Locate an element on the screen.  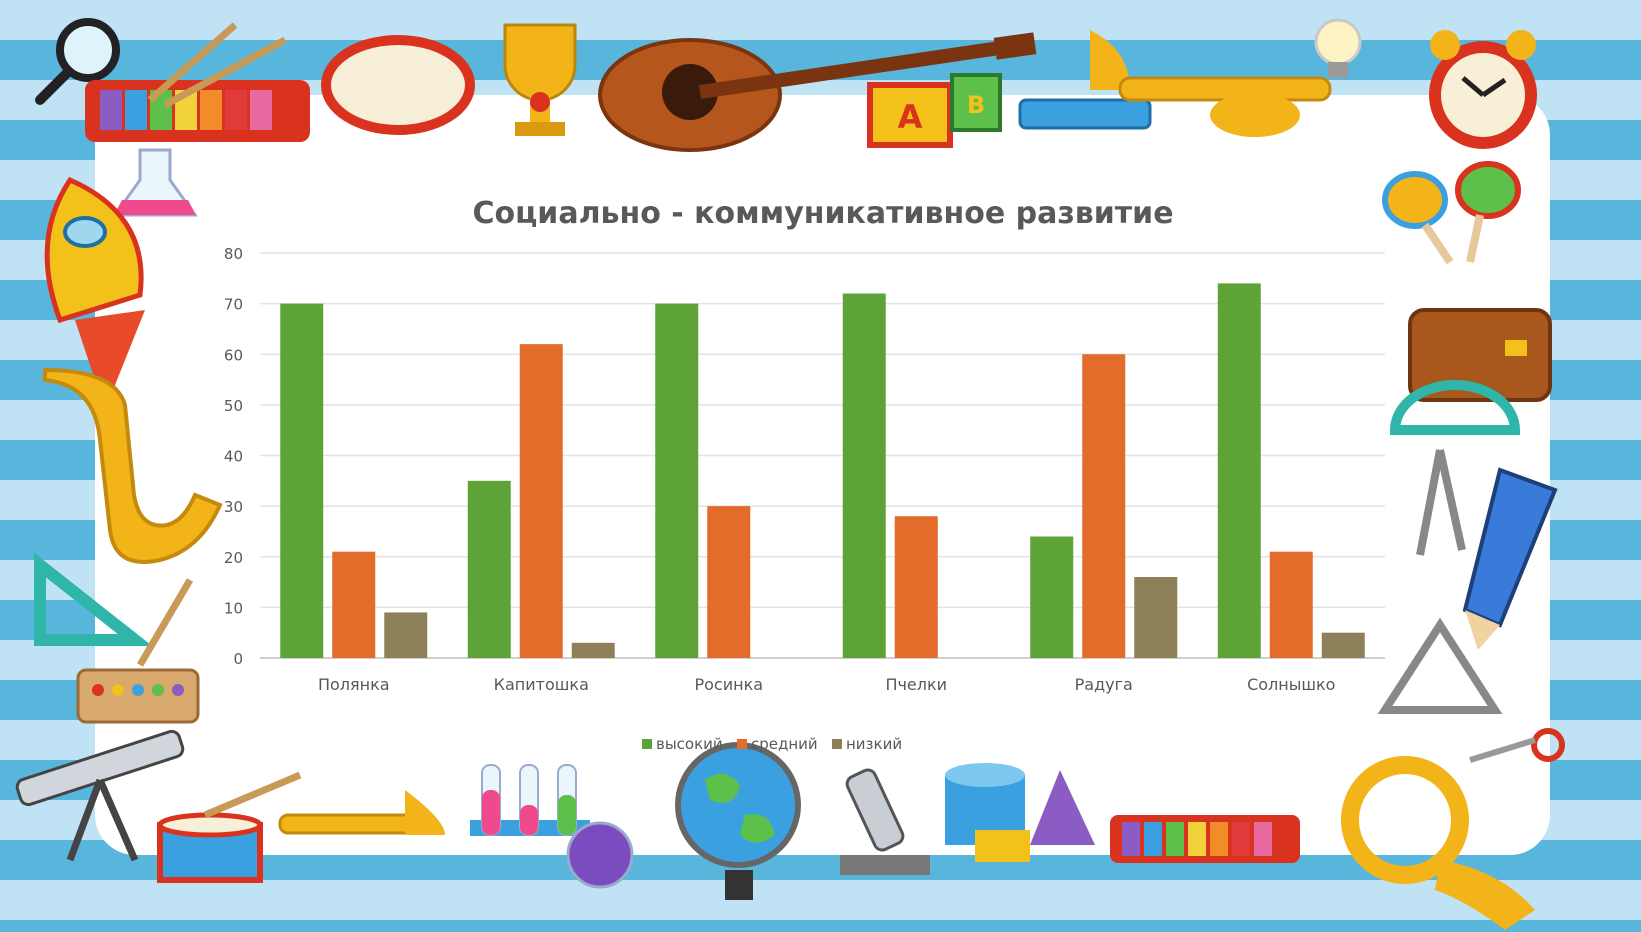
test-tubes-icon is located at coordinates (552, 826).